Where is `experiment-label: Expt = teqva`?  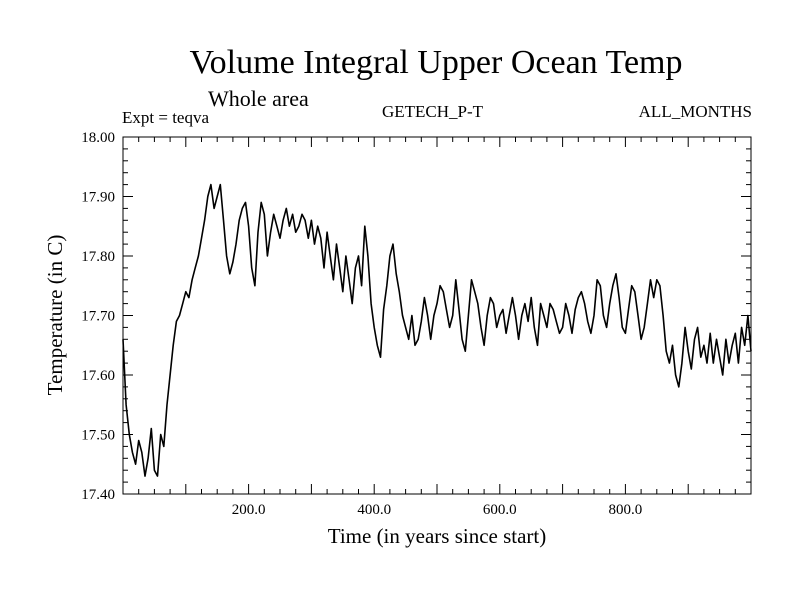 experiment-label: Expt = teqva is located at coordinates (166, 117).